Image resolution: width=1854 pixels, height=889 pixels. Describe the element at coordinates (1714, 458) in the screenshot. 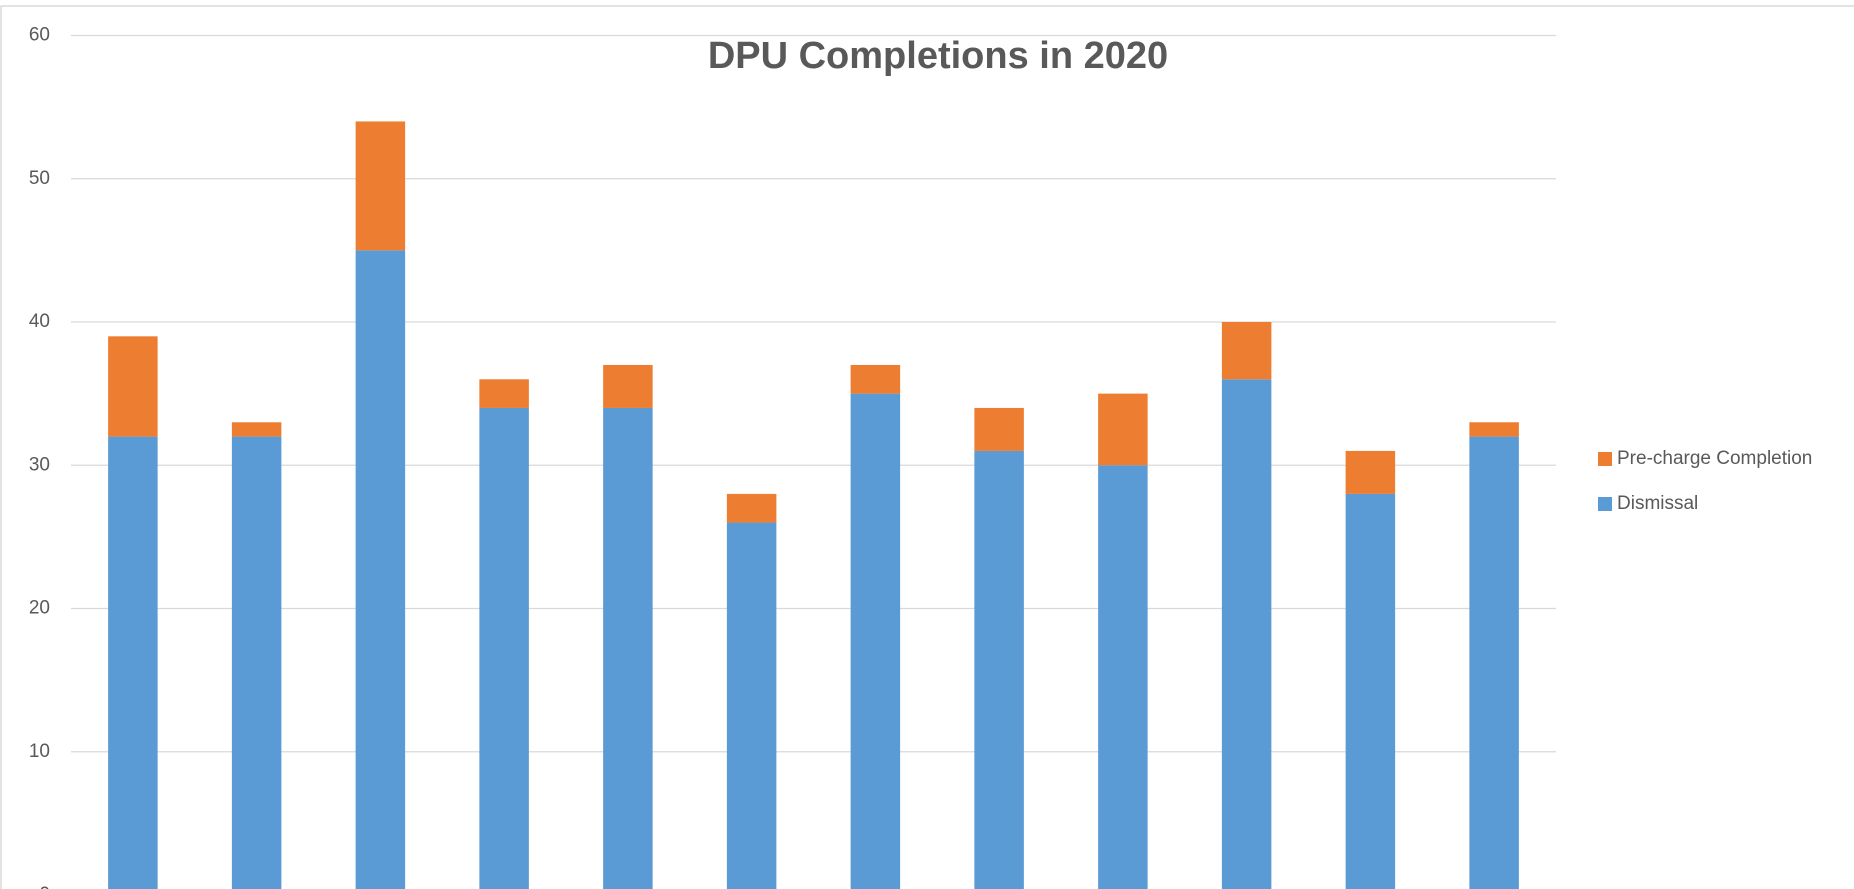

I see `legend-label: Pre-charge Completion` at that location.